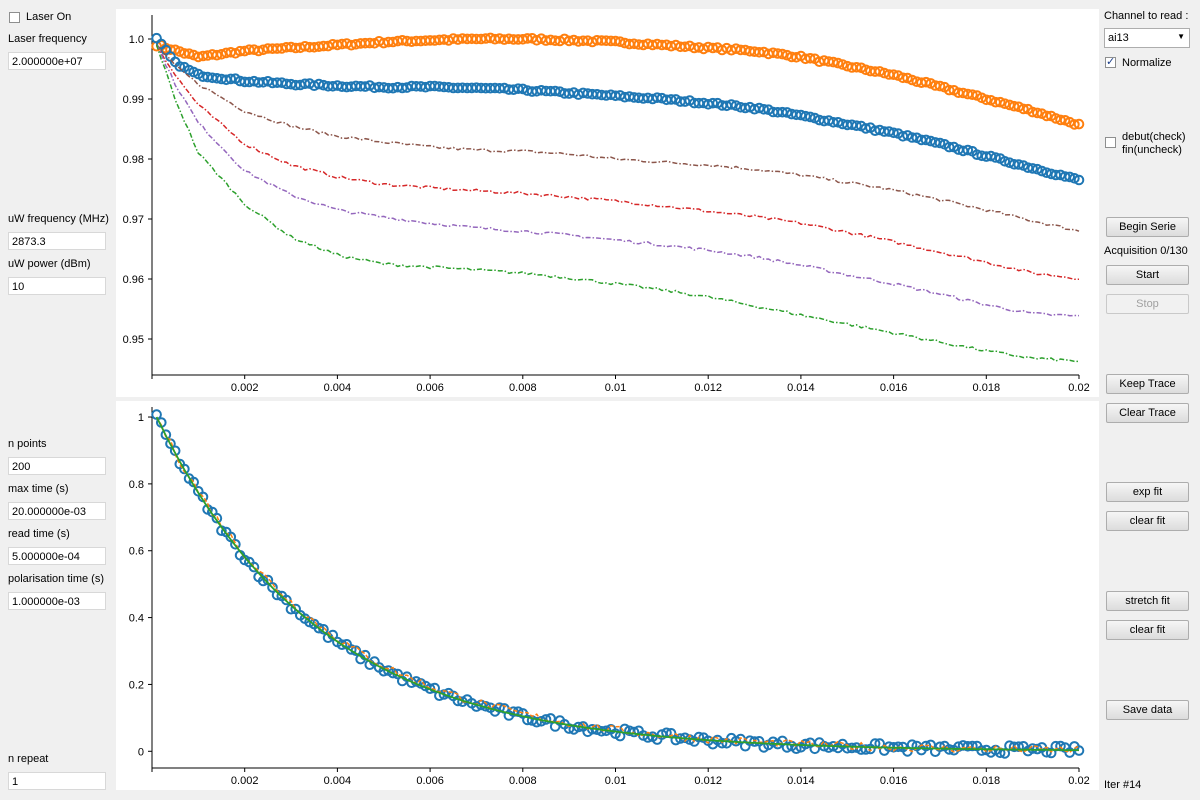 The height and width of the screenshot is (800, 1200). I want to click on save-data-button: Save data, so click(1147, 710).